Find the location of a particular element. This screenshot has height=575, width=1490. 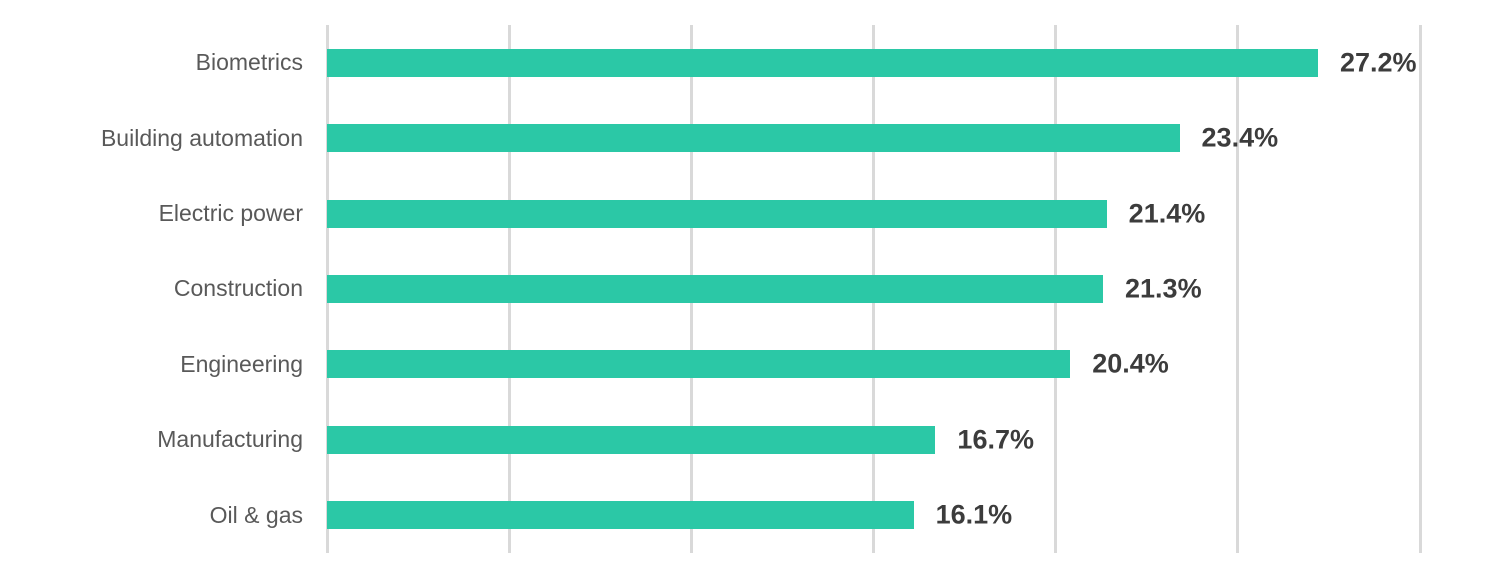

bar-row: 27.2% is located at coordinates (873, 62).